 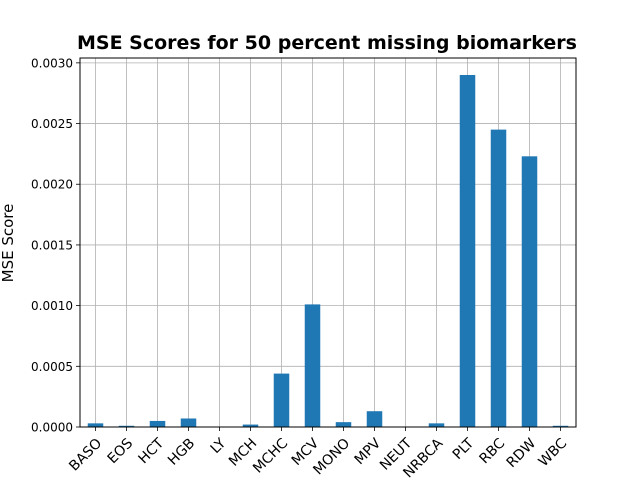 I want to click on bar-rbc, so click(x=498, y=278).